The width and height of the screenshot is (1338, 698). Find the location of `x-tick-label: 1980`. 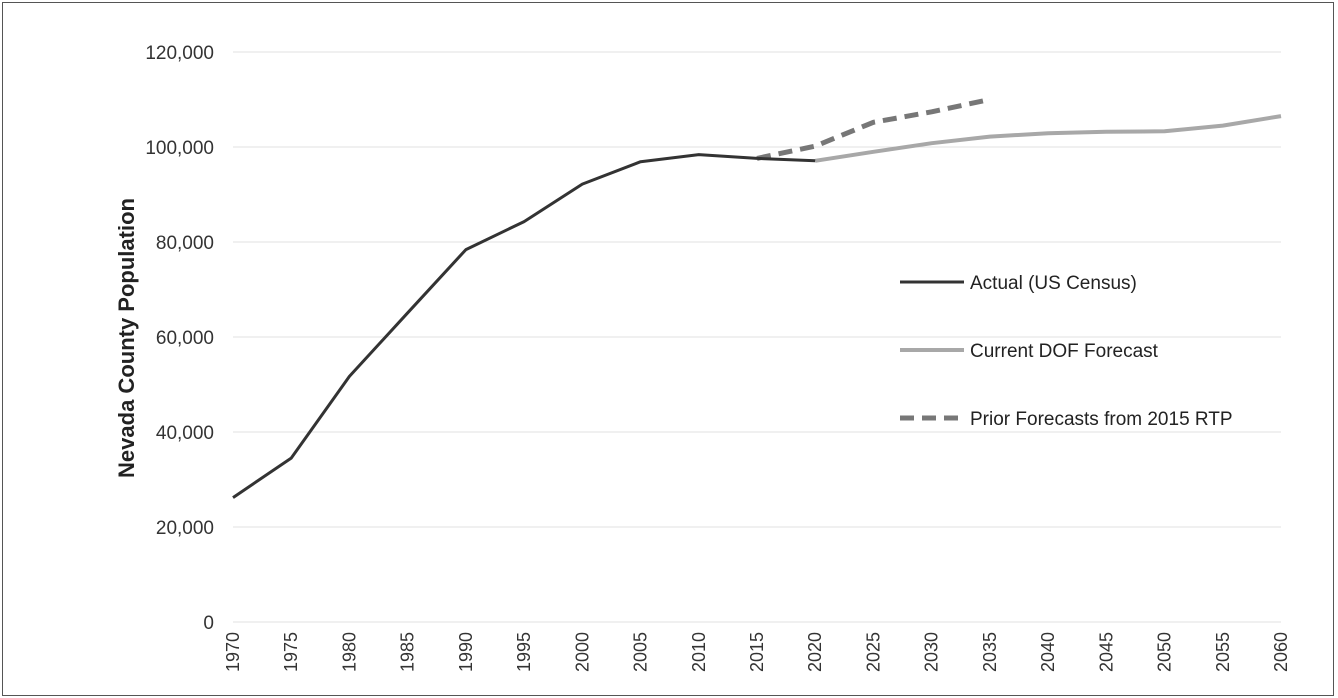

x-tick-label: 1980 is located at coordinates (349, 652).